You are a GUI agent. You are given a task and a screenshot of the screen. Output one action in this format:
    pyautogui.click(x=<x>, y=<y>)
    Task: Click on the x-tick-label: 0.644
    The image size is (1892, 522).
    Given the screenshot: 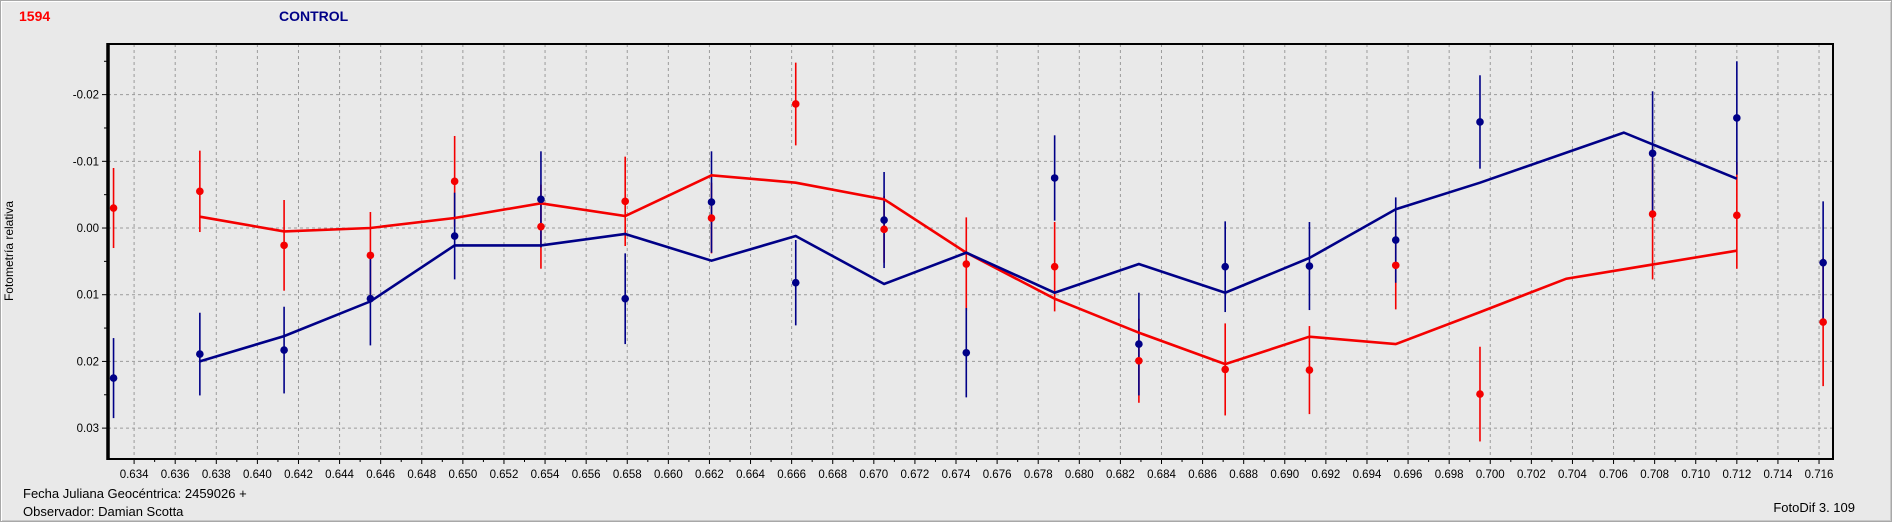 What is the action you would take?
    pyautogui.click(x=339, y=475)
    